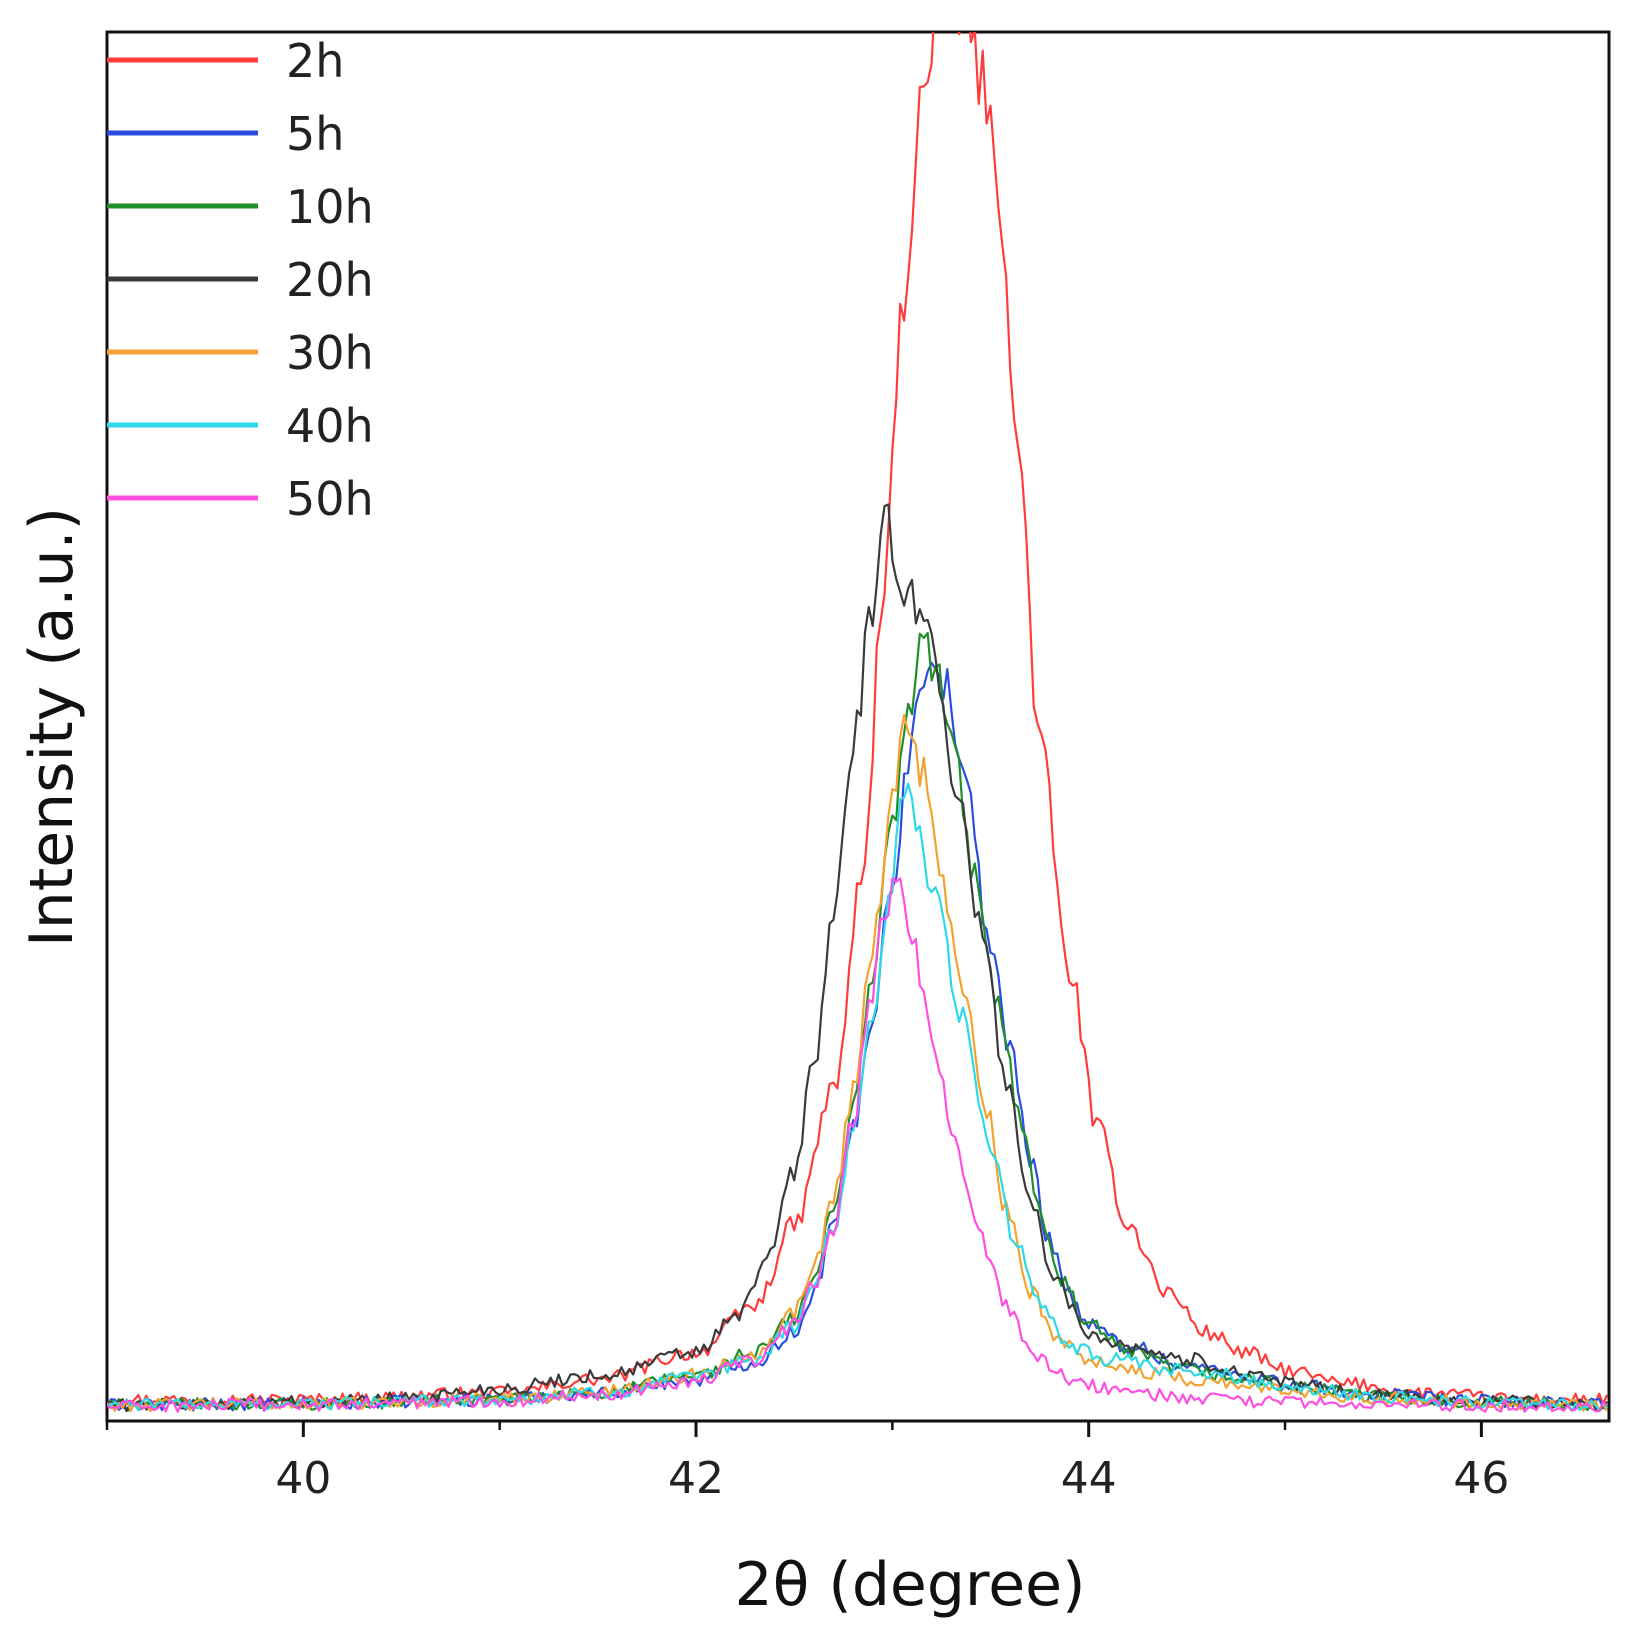 This screenshot has height=1638, width=1633. I want to click on legend-label-2h: 2h, so click(315, 61).